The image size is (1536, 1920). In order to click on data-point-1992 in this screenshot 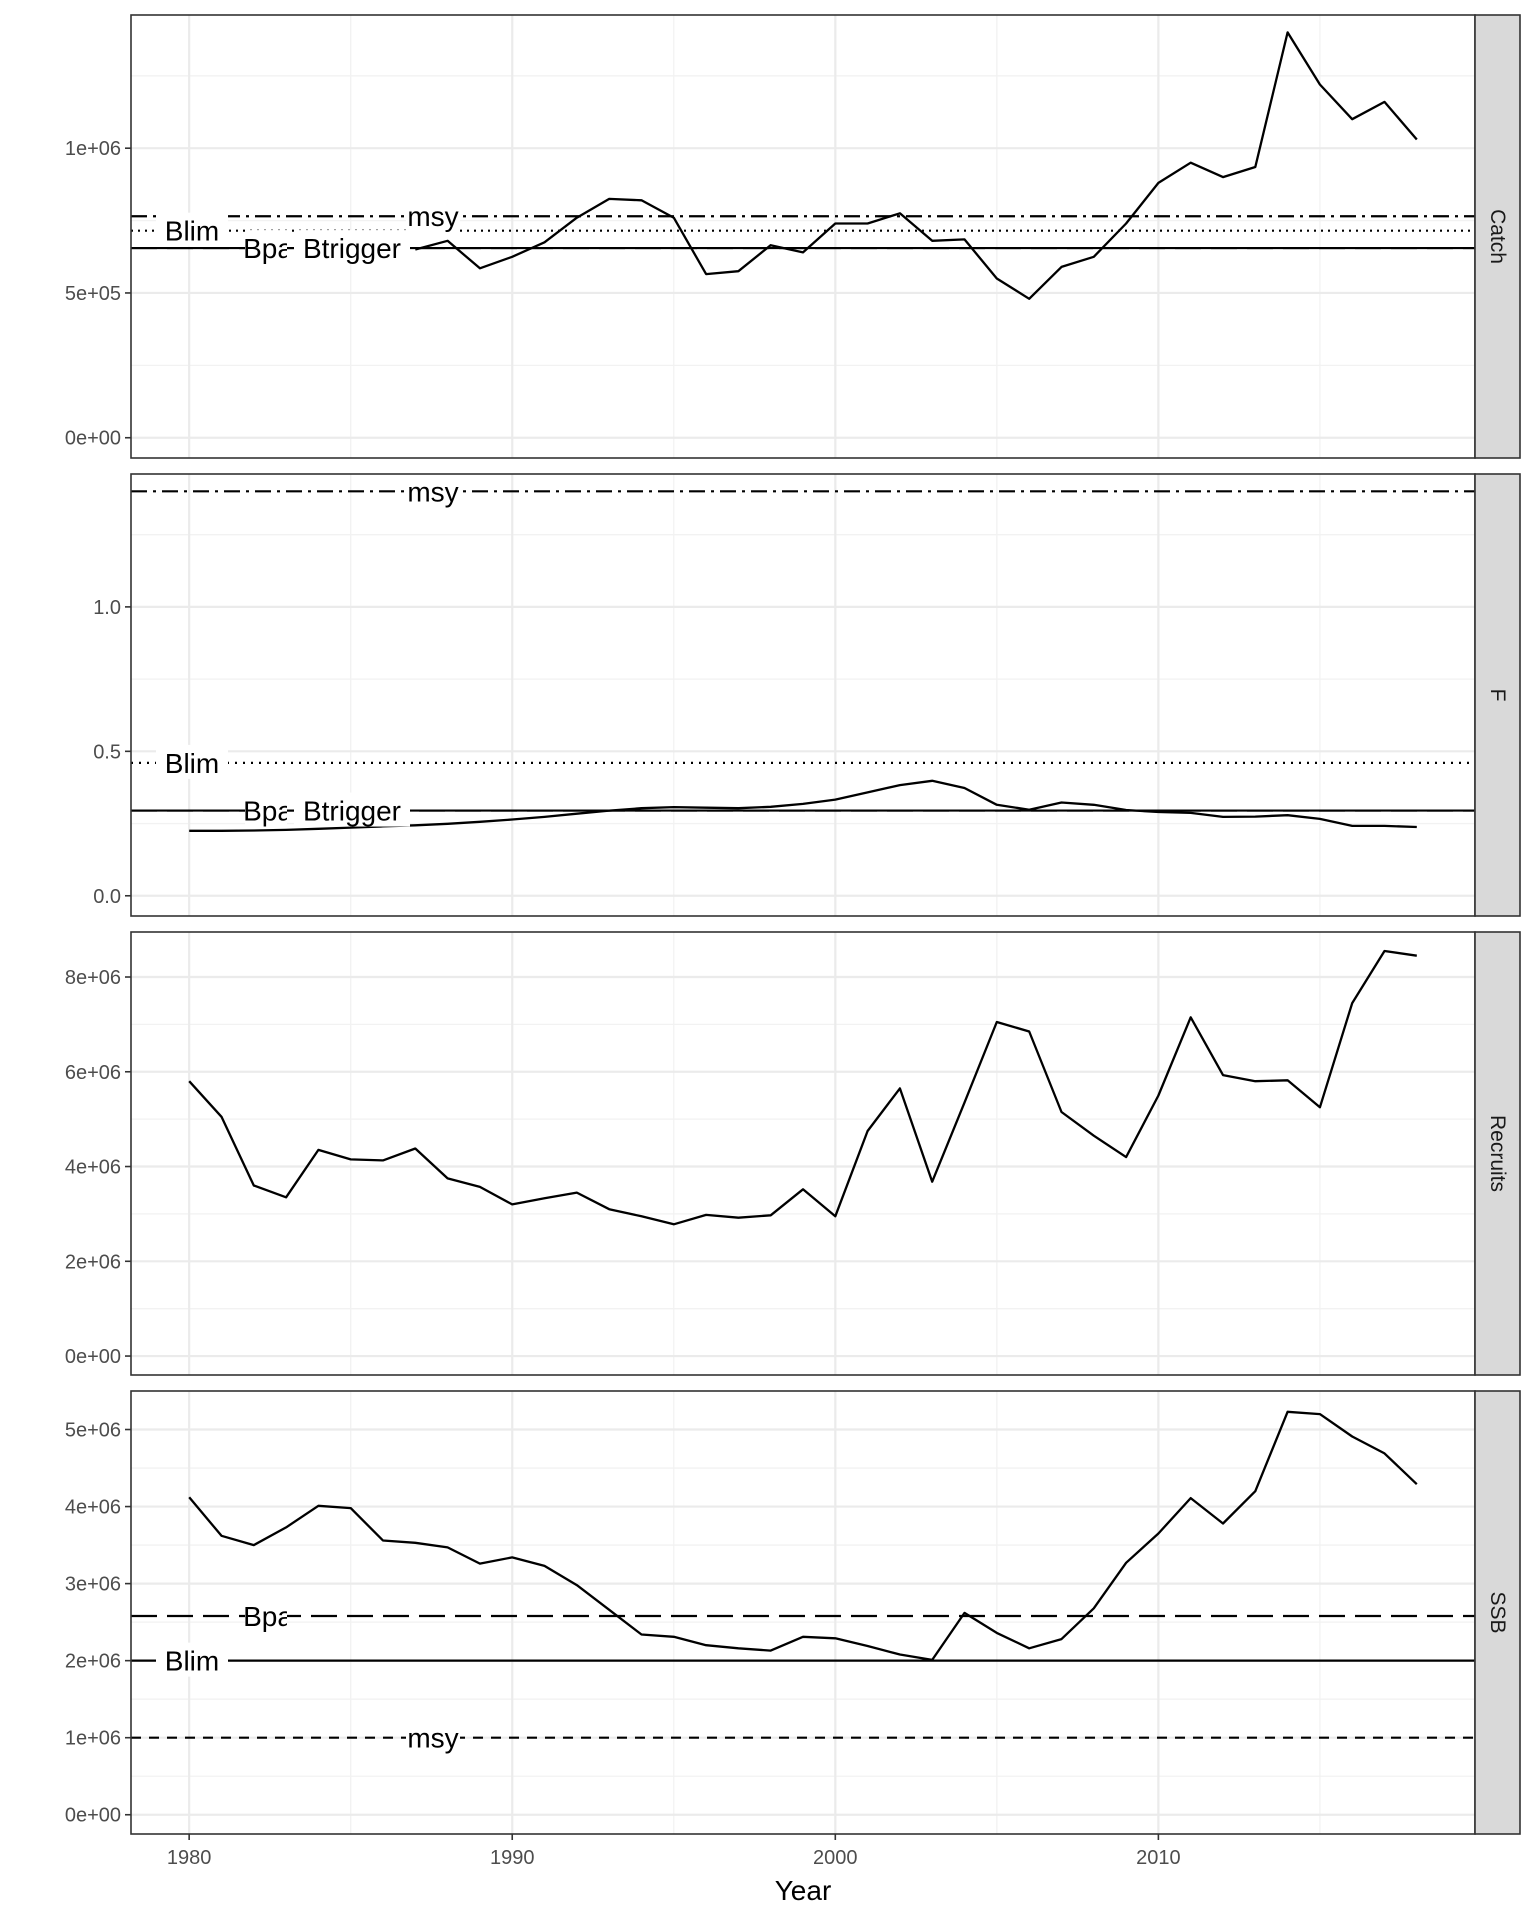, I will do `click(577, 1585)`.